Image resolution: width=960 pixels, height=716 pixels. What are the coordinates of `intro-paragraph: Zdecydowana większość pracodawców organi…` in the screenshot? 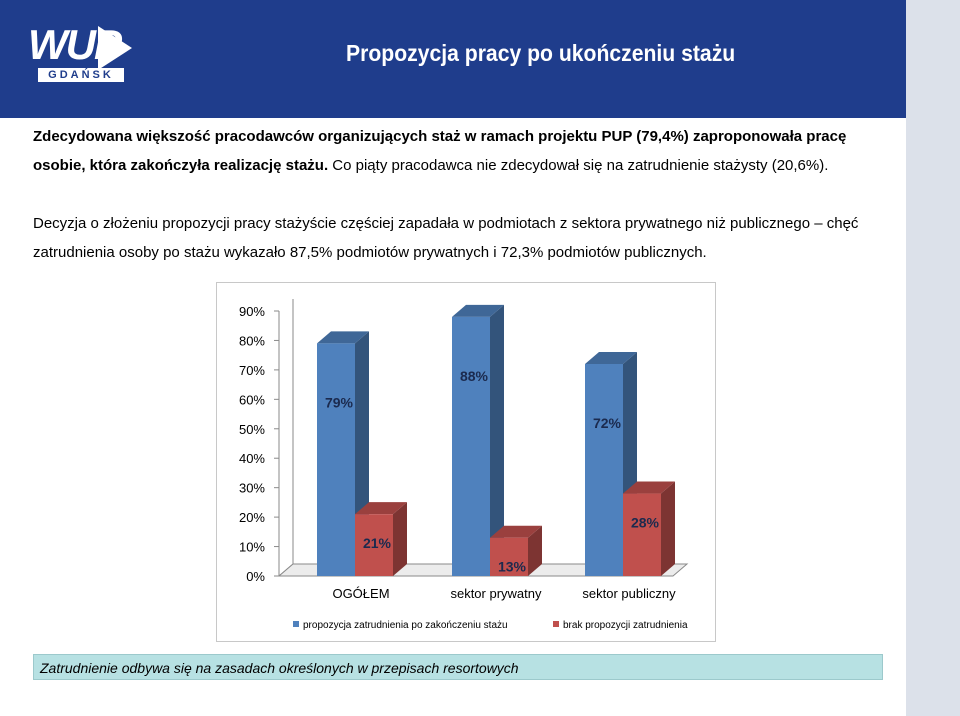 It's located at (453, 151).